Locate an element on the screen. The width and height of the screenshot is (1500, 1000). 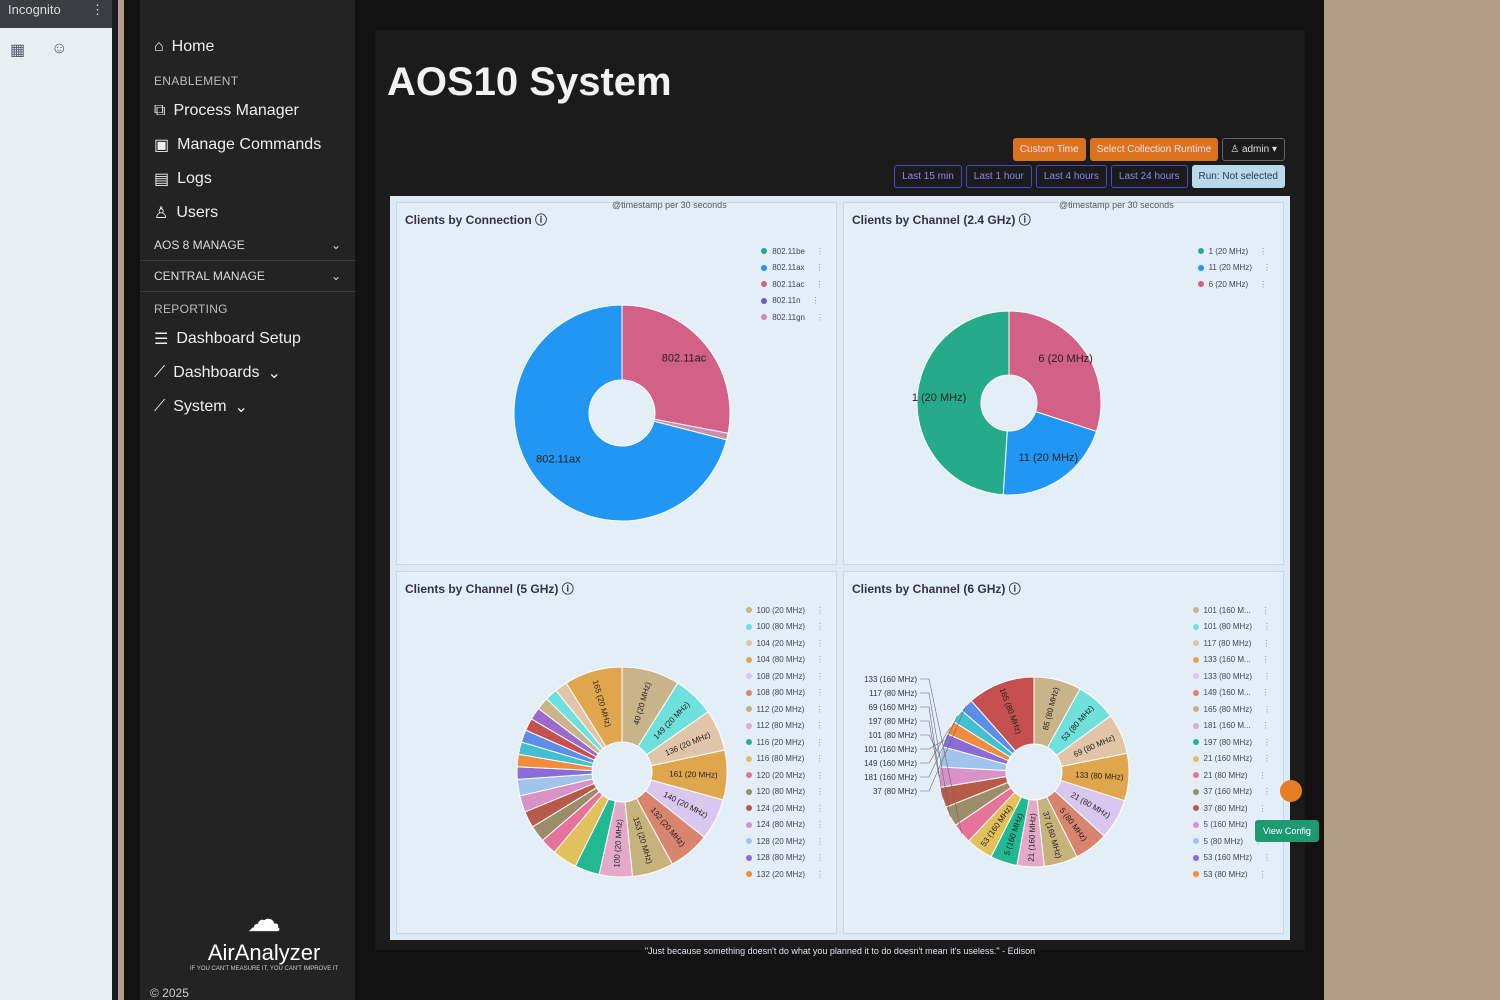
sidebar-item-manage-commands: ▣ Manage Commands is located at coordinates (247, 145).